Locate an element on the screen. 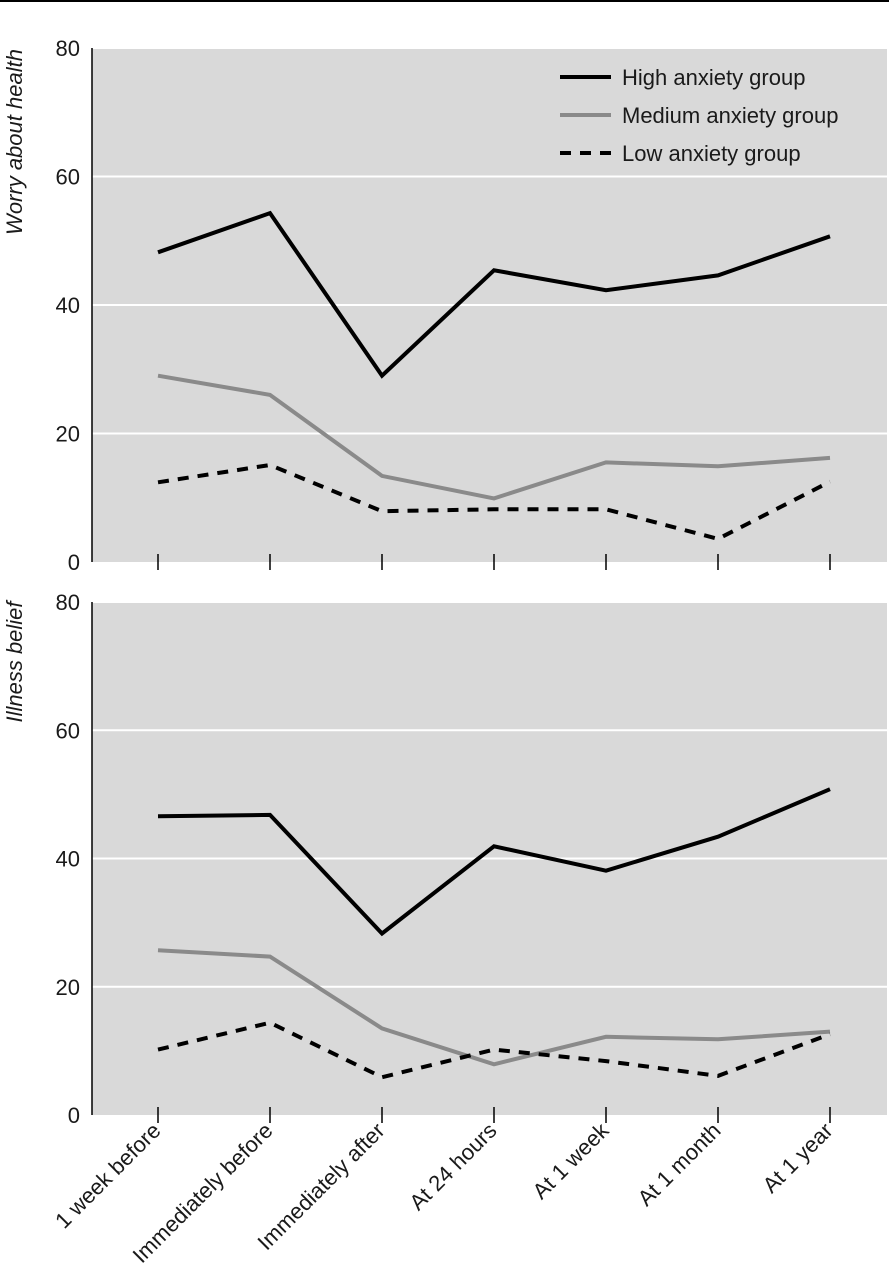  x-category-label-1-week-before: 1 week before is located at coordinates (107, 1175).